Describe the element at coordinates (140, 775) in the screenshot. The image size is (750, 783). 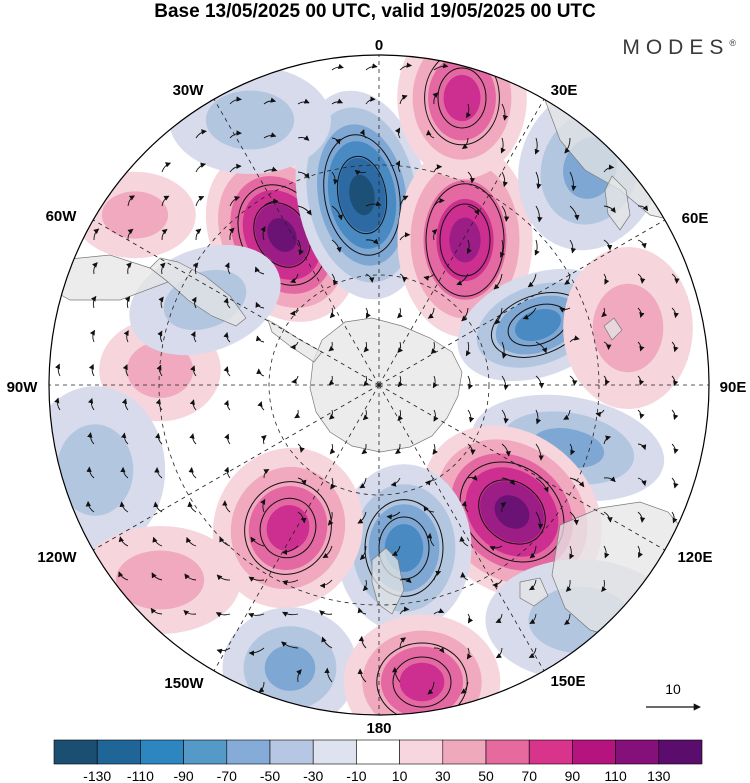
I see `colorbar-tick-label: -110` at that location.